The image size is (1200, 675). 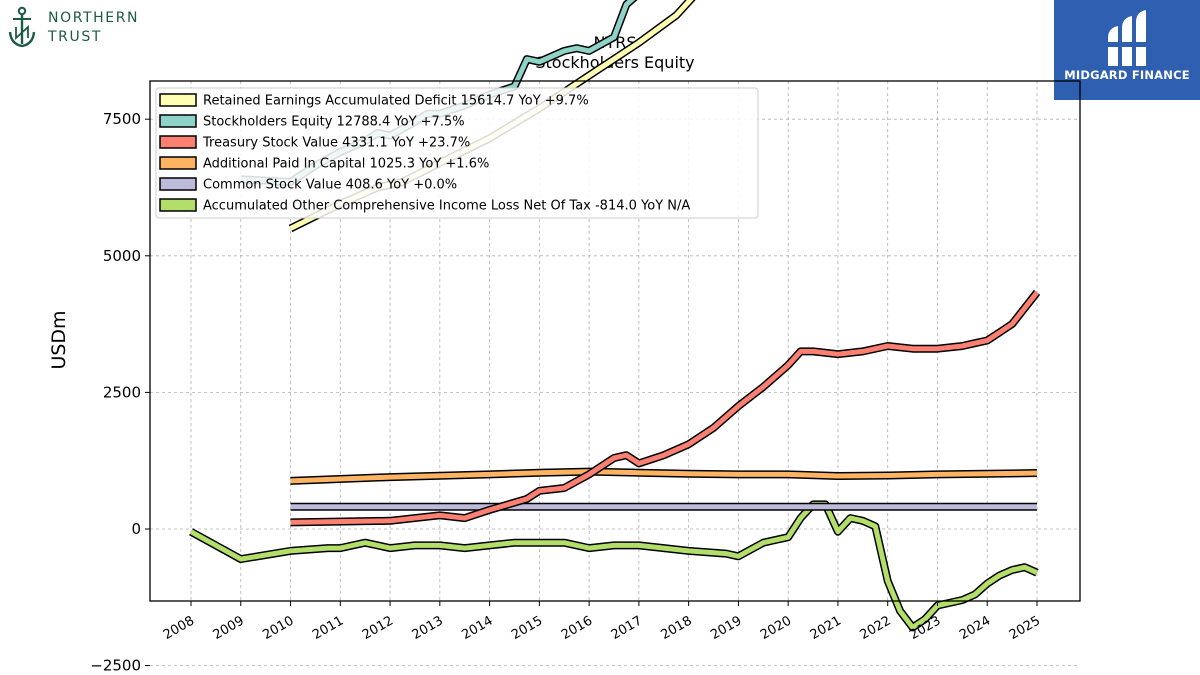 I want to click on midgard-finance-logo: MIDGARD FINANCE, so click(x=1127, y=50).